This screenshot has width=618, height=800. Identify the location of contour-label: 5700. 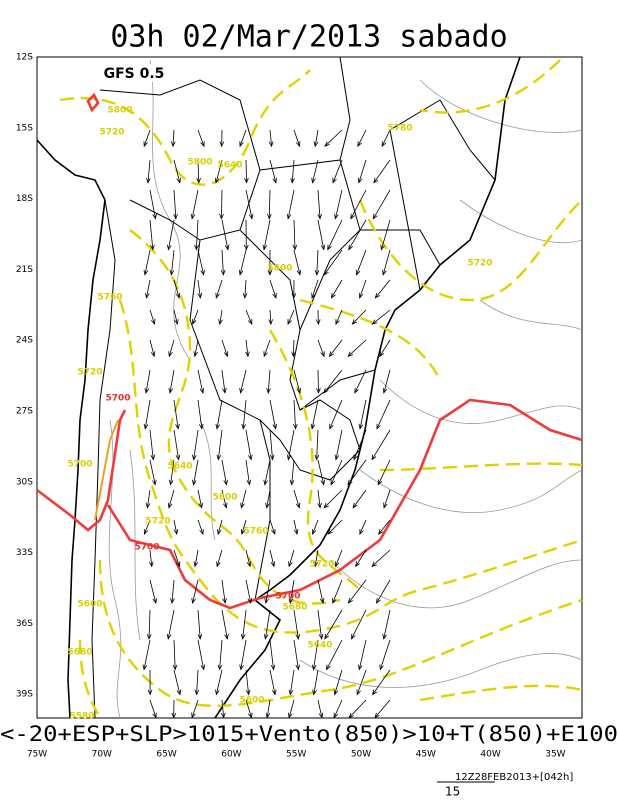
(117, 399).